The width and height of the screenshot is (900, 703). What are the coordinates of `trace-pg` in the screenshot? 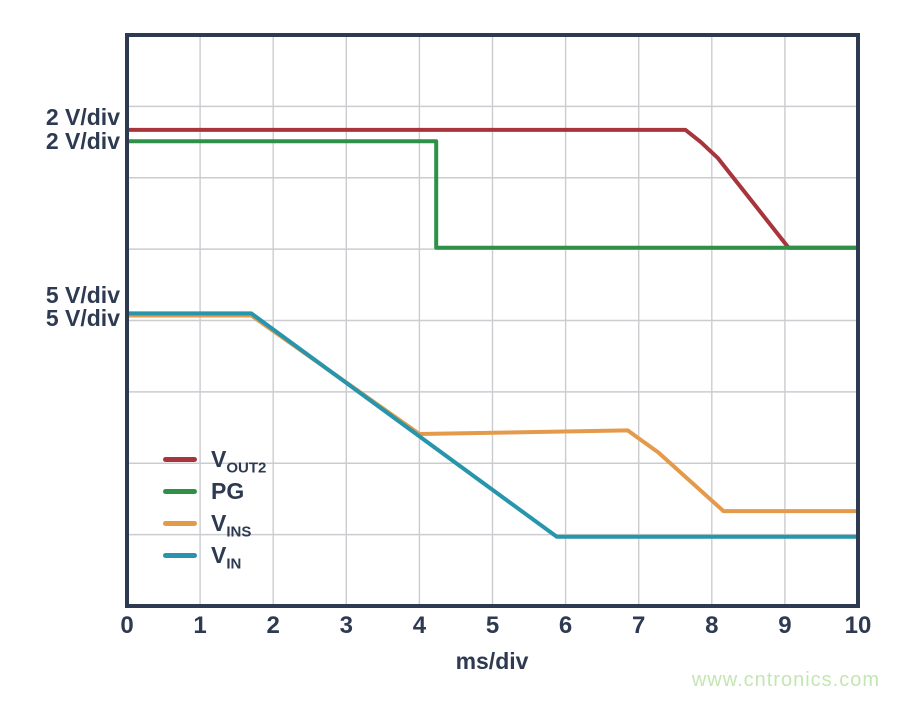 It's located at (492, 194).